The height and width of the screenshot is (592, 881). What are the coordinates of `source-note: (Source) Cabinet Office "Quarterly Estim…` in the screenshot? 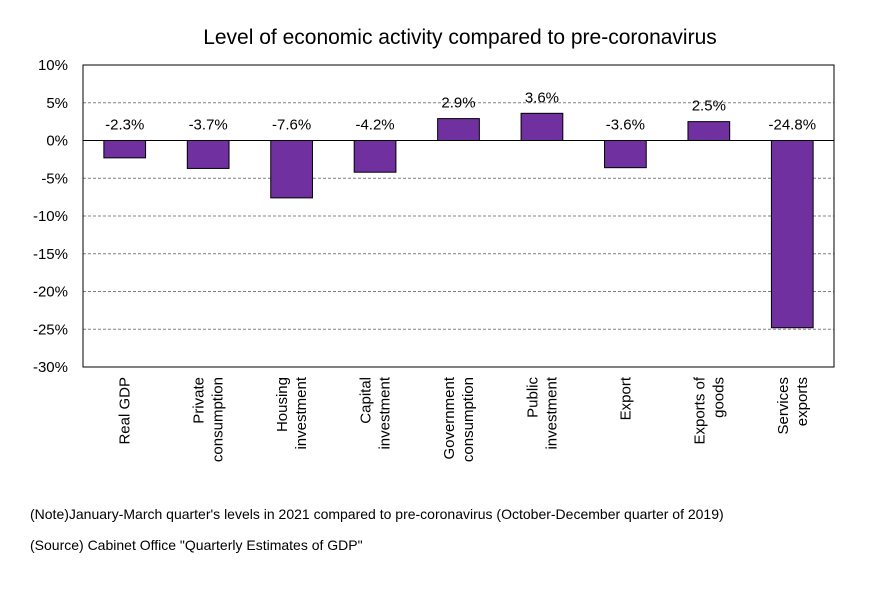 It's located at (196, 545).